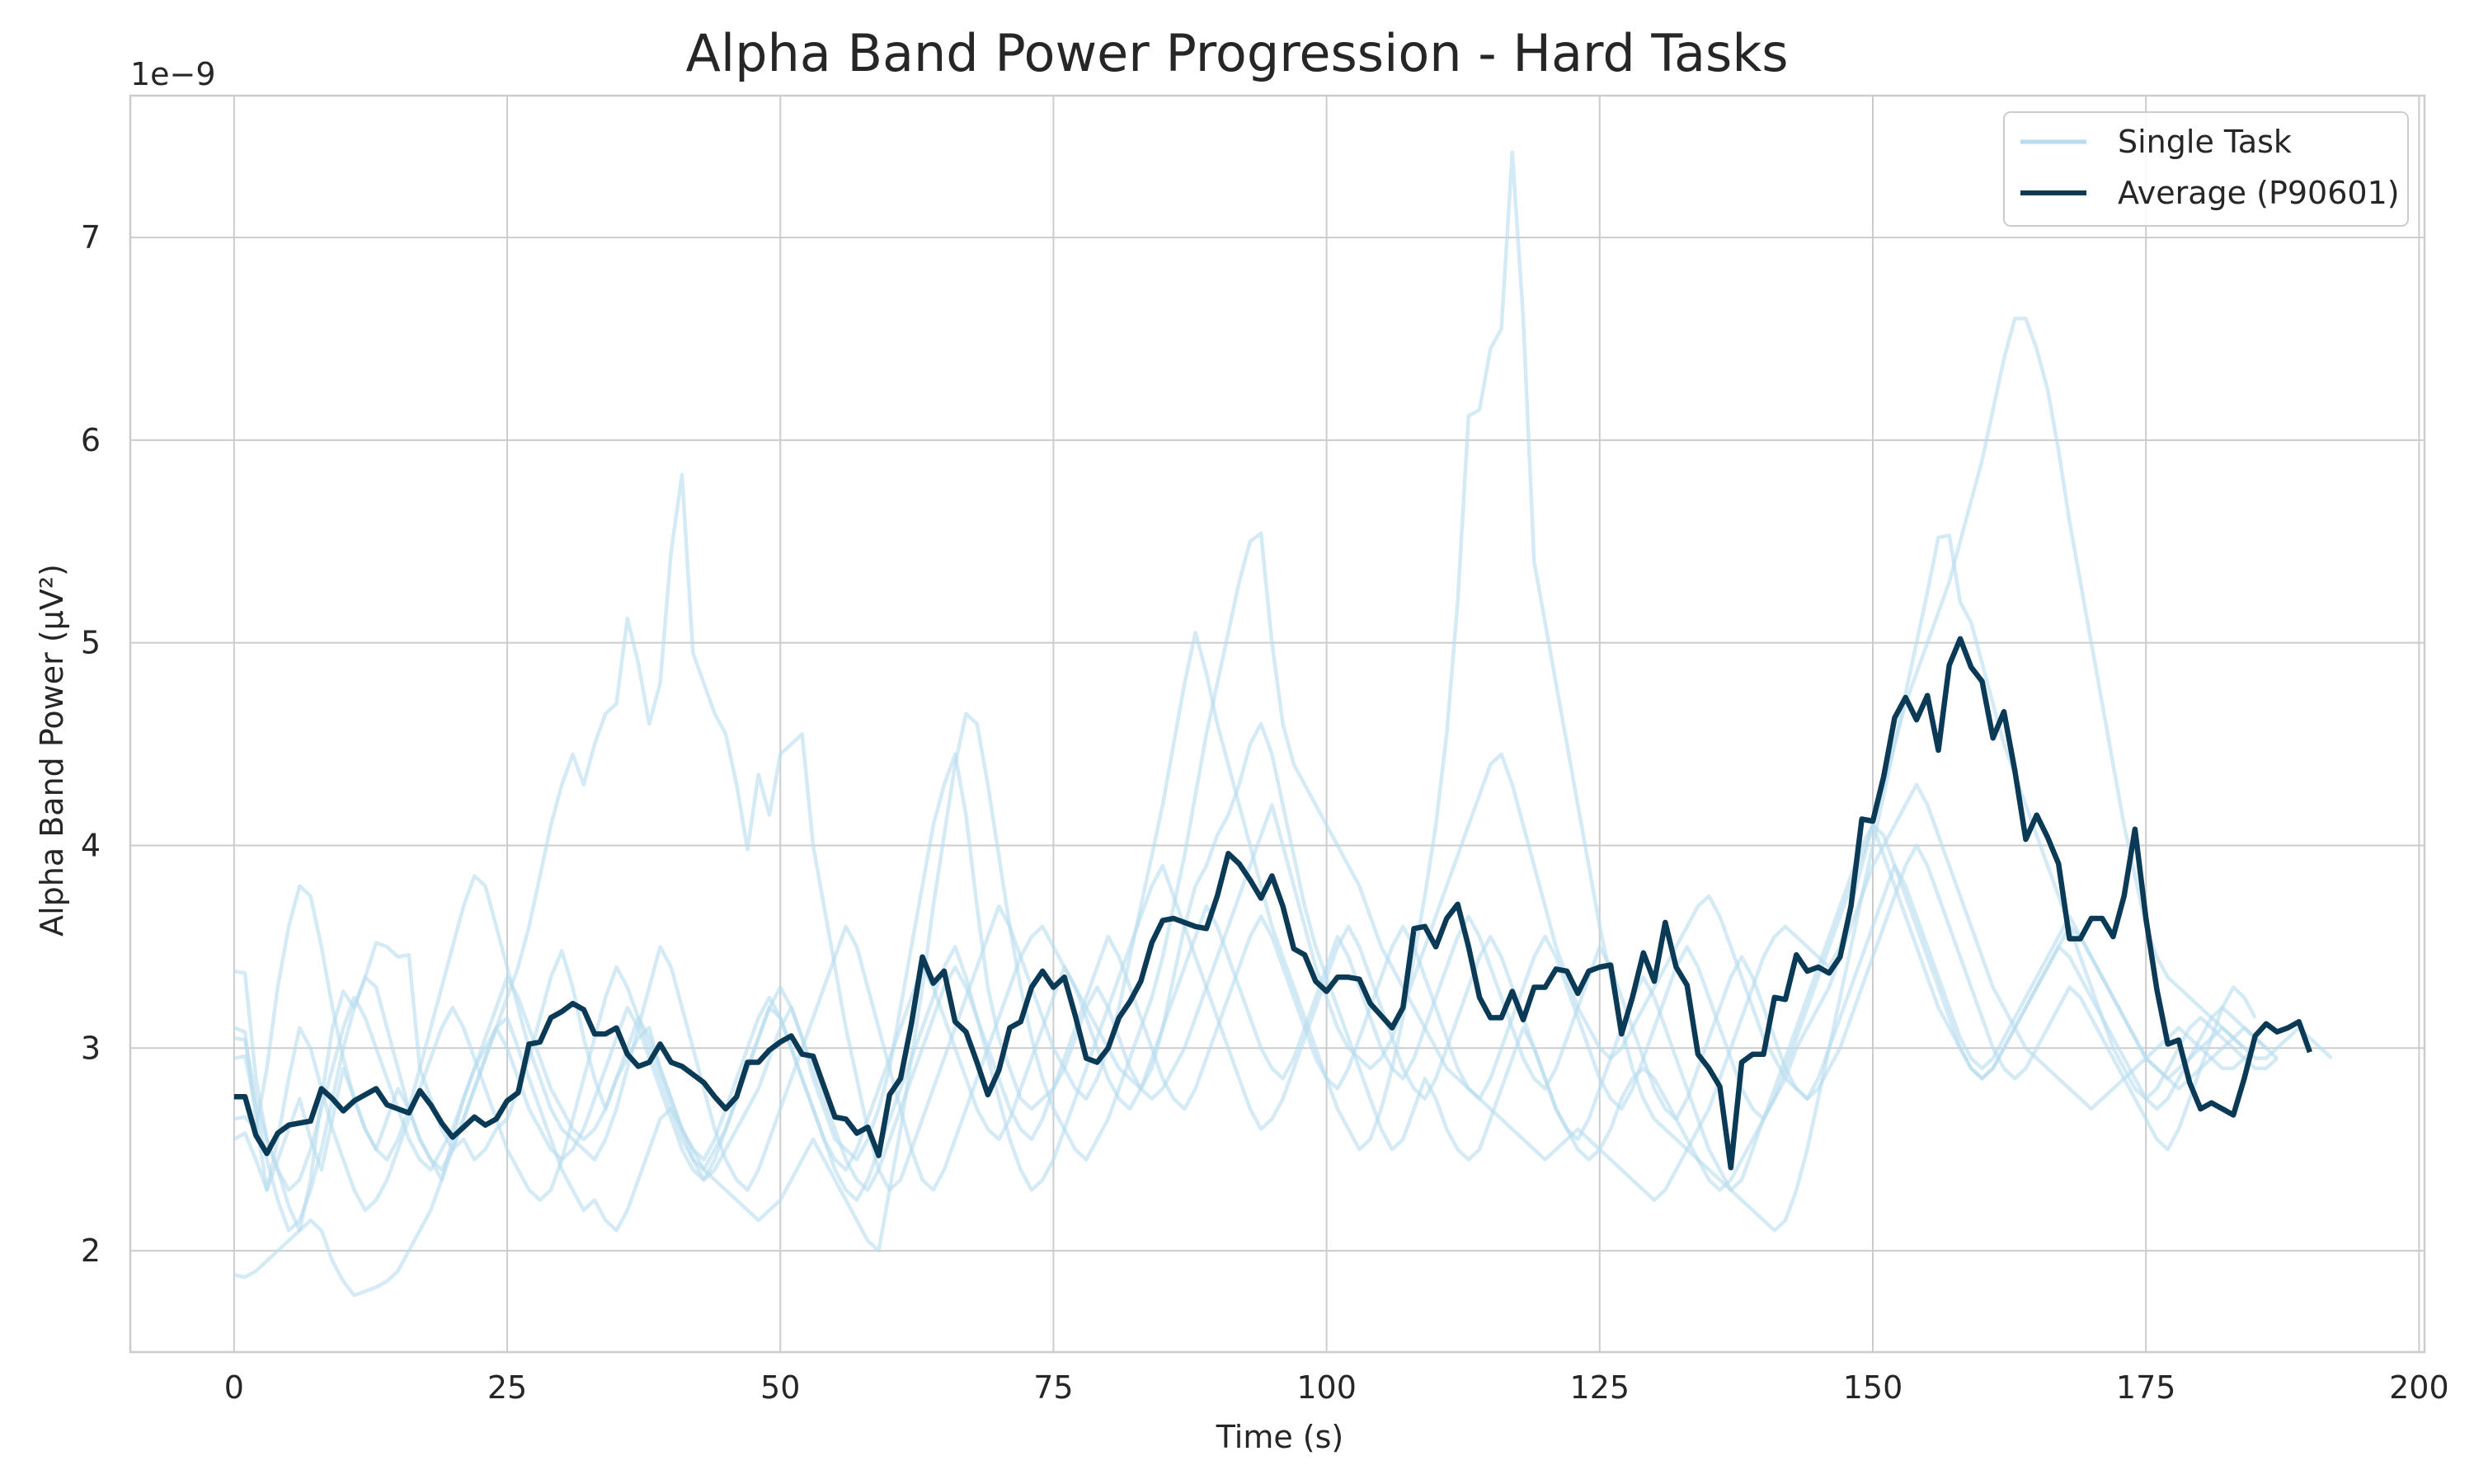 This screenshot has width=2474, height=1484. I want to click on y-tick-label: 7, so click(91, 237).